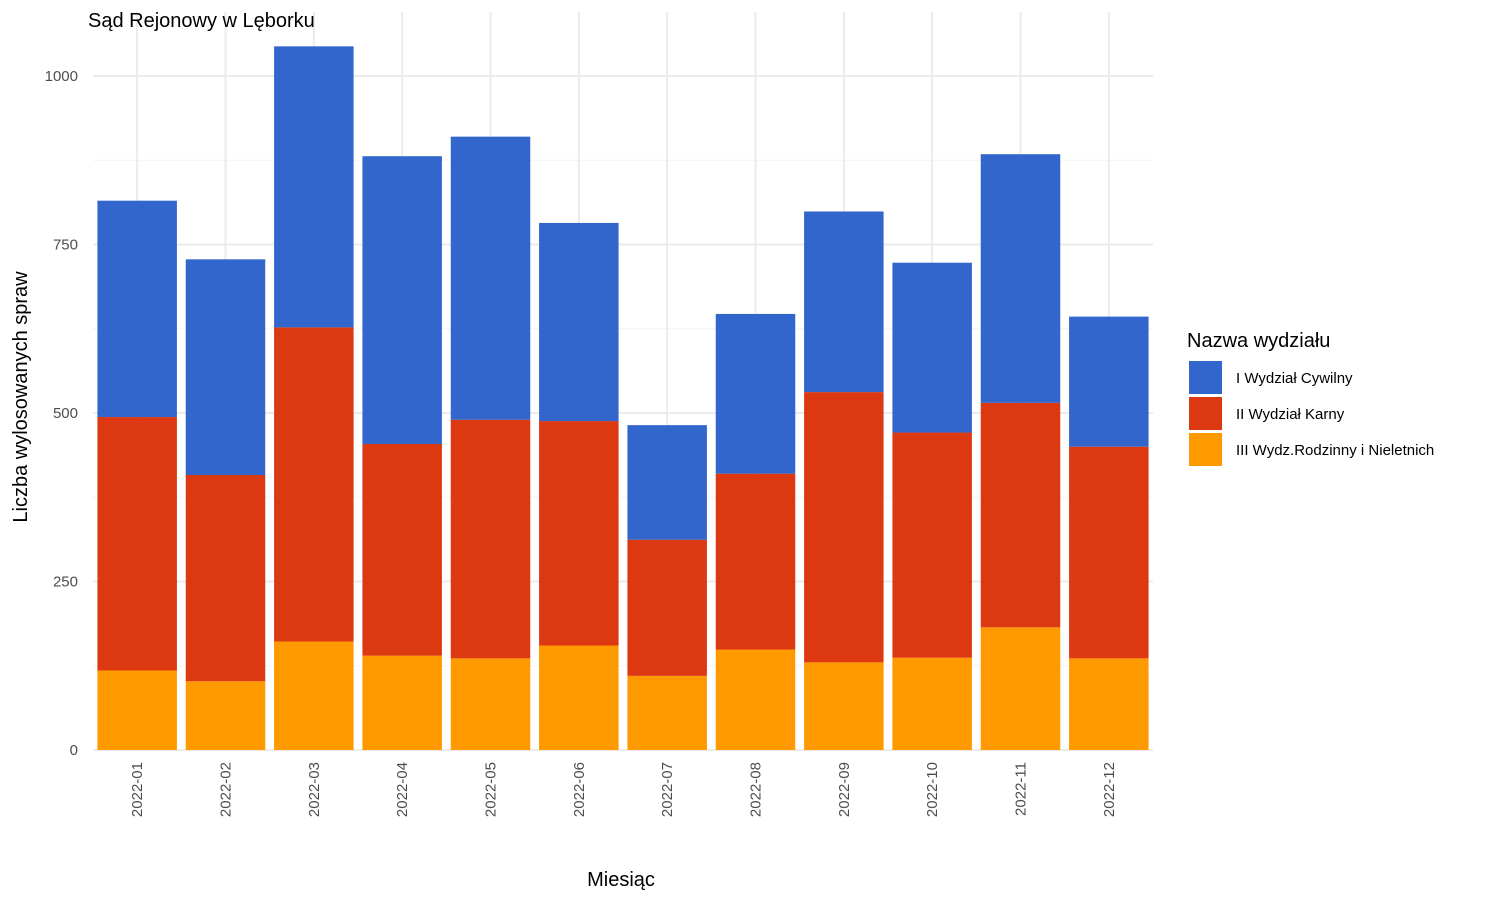 The width and height of the screenshot is (1500, 900). I want to click on x-tick-label: 2022-04, so click(402, 789).